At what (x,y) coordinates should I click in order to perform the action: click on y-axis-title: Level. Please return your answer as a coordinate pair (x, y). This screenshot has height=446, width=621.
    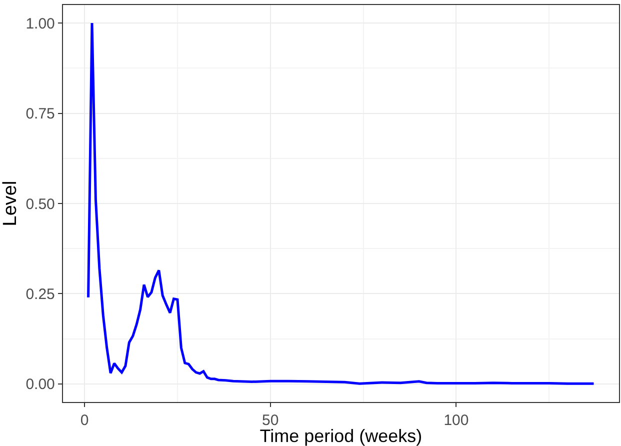
    Looking at the image, I should click on (10, 203).